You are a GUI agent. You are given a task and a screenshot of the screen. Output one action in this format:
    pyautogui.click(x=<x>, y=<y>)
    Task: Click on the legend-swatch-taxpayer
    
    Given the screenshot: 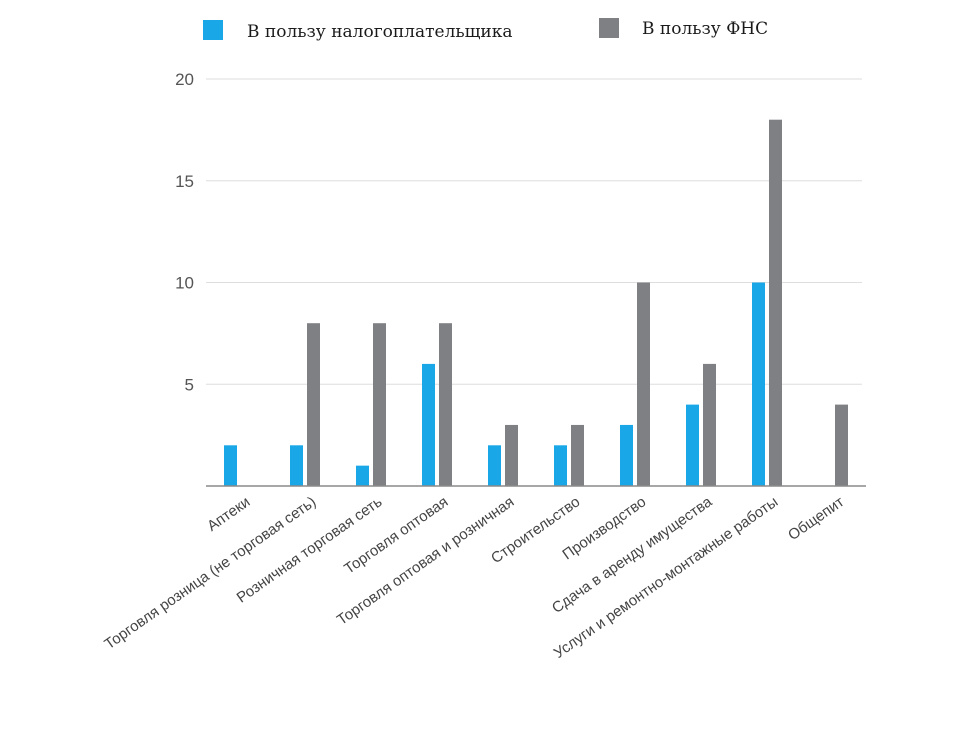 What is the action you would take?
    pyautogui.click(x=213, y=30)
    